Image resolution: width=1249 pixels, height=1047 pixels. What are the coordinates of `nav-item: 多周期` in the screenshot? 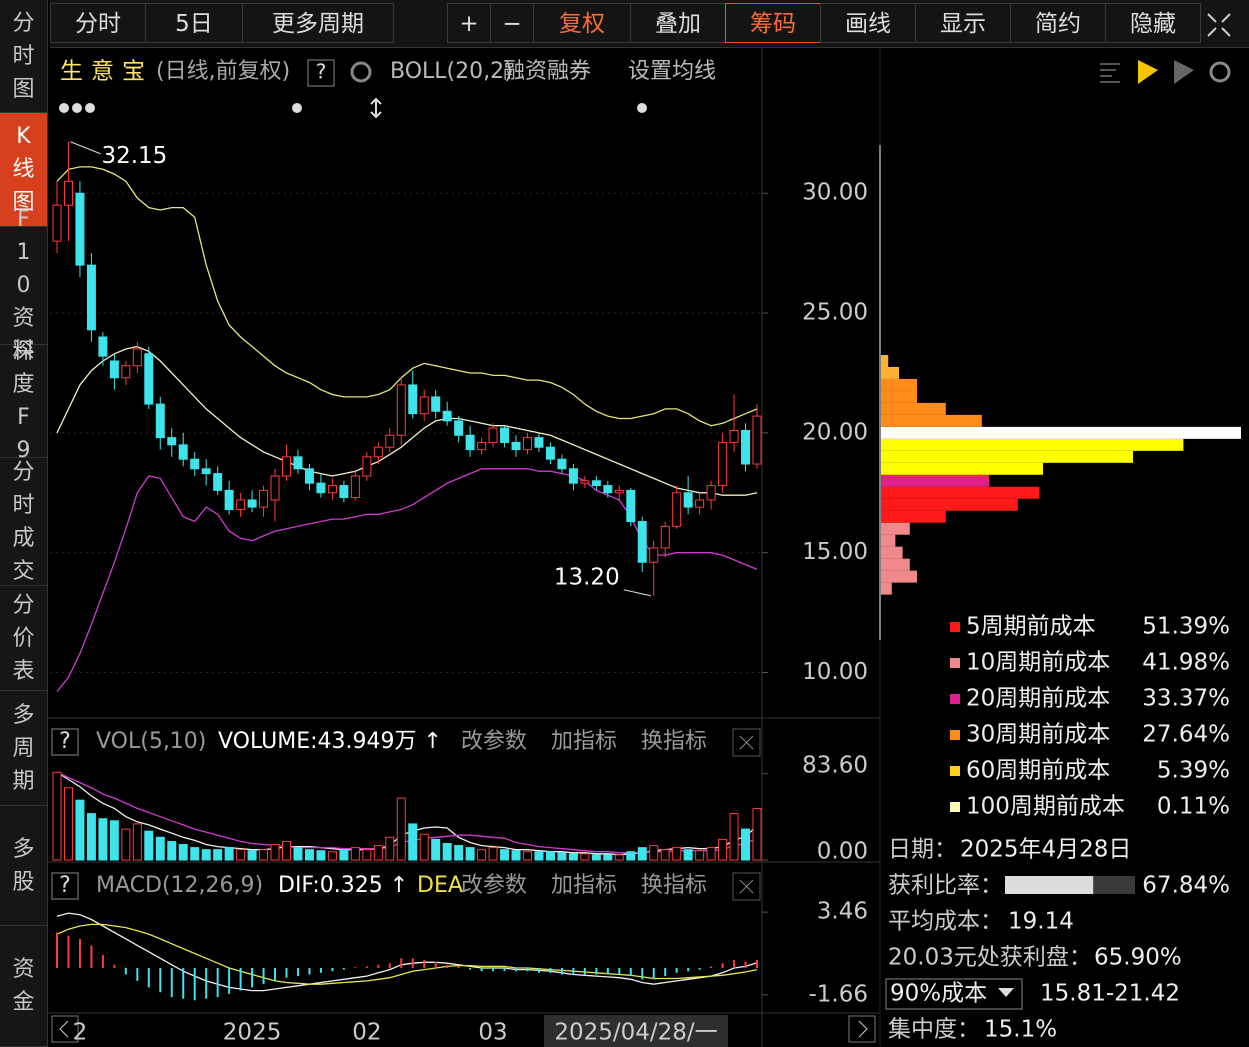 It's located at (23, 748).